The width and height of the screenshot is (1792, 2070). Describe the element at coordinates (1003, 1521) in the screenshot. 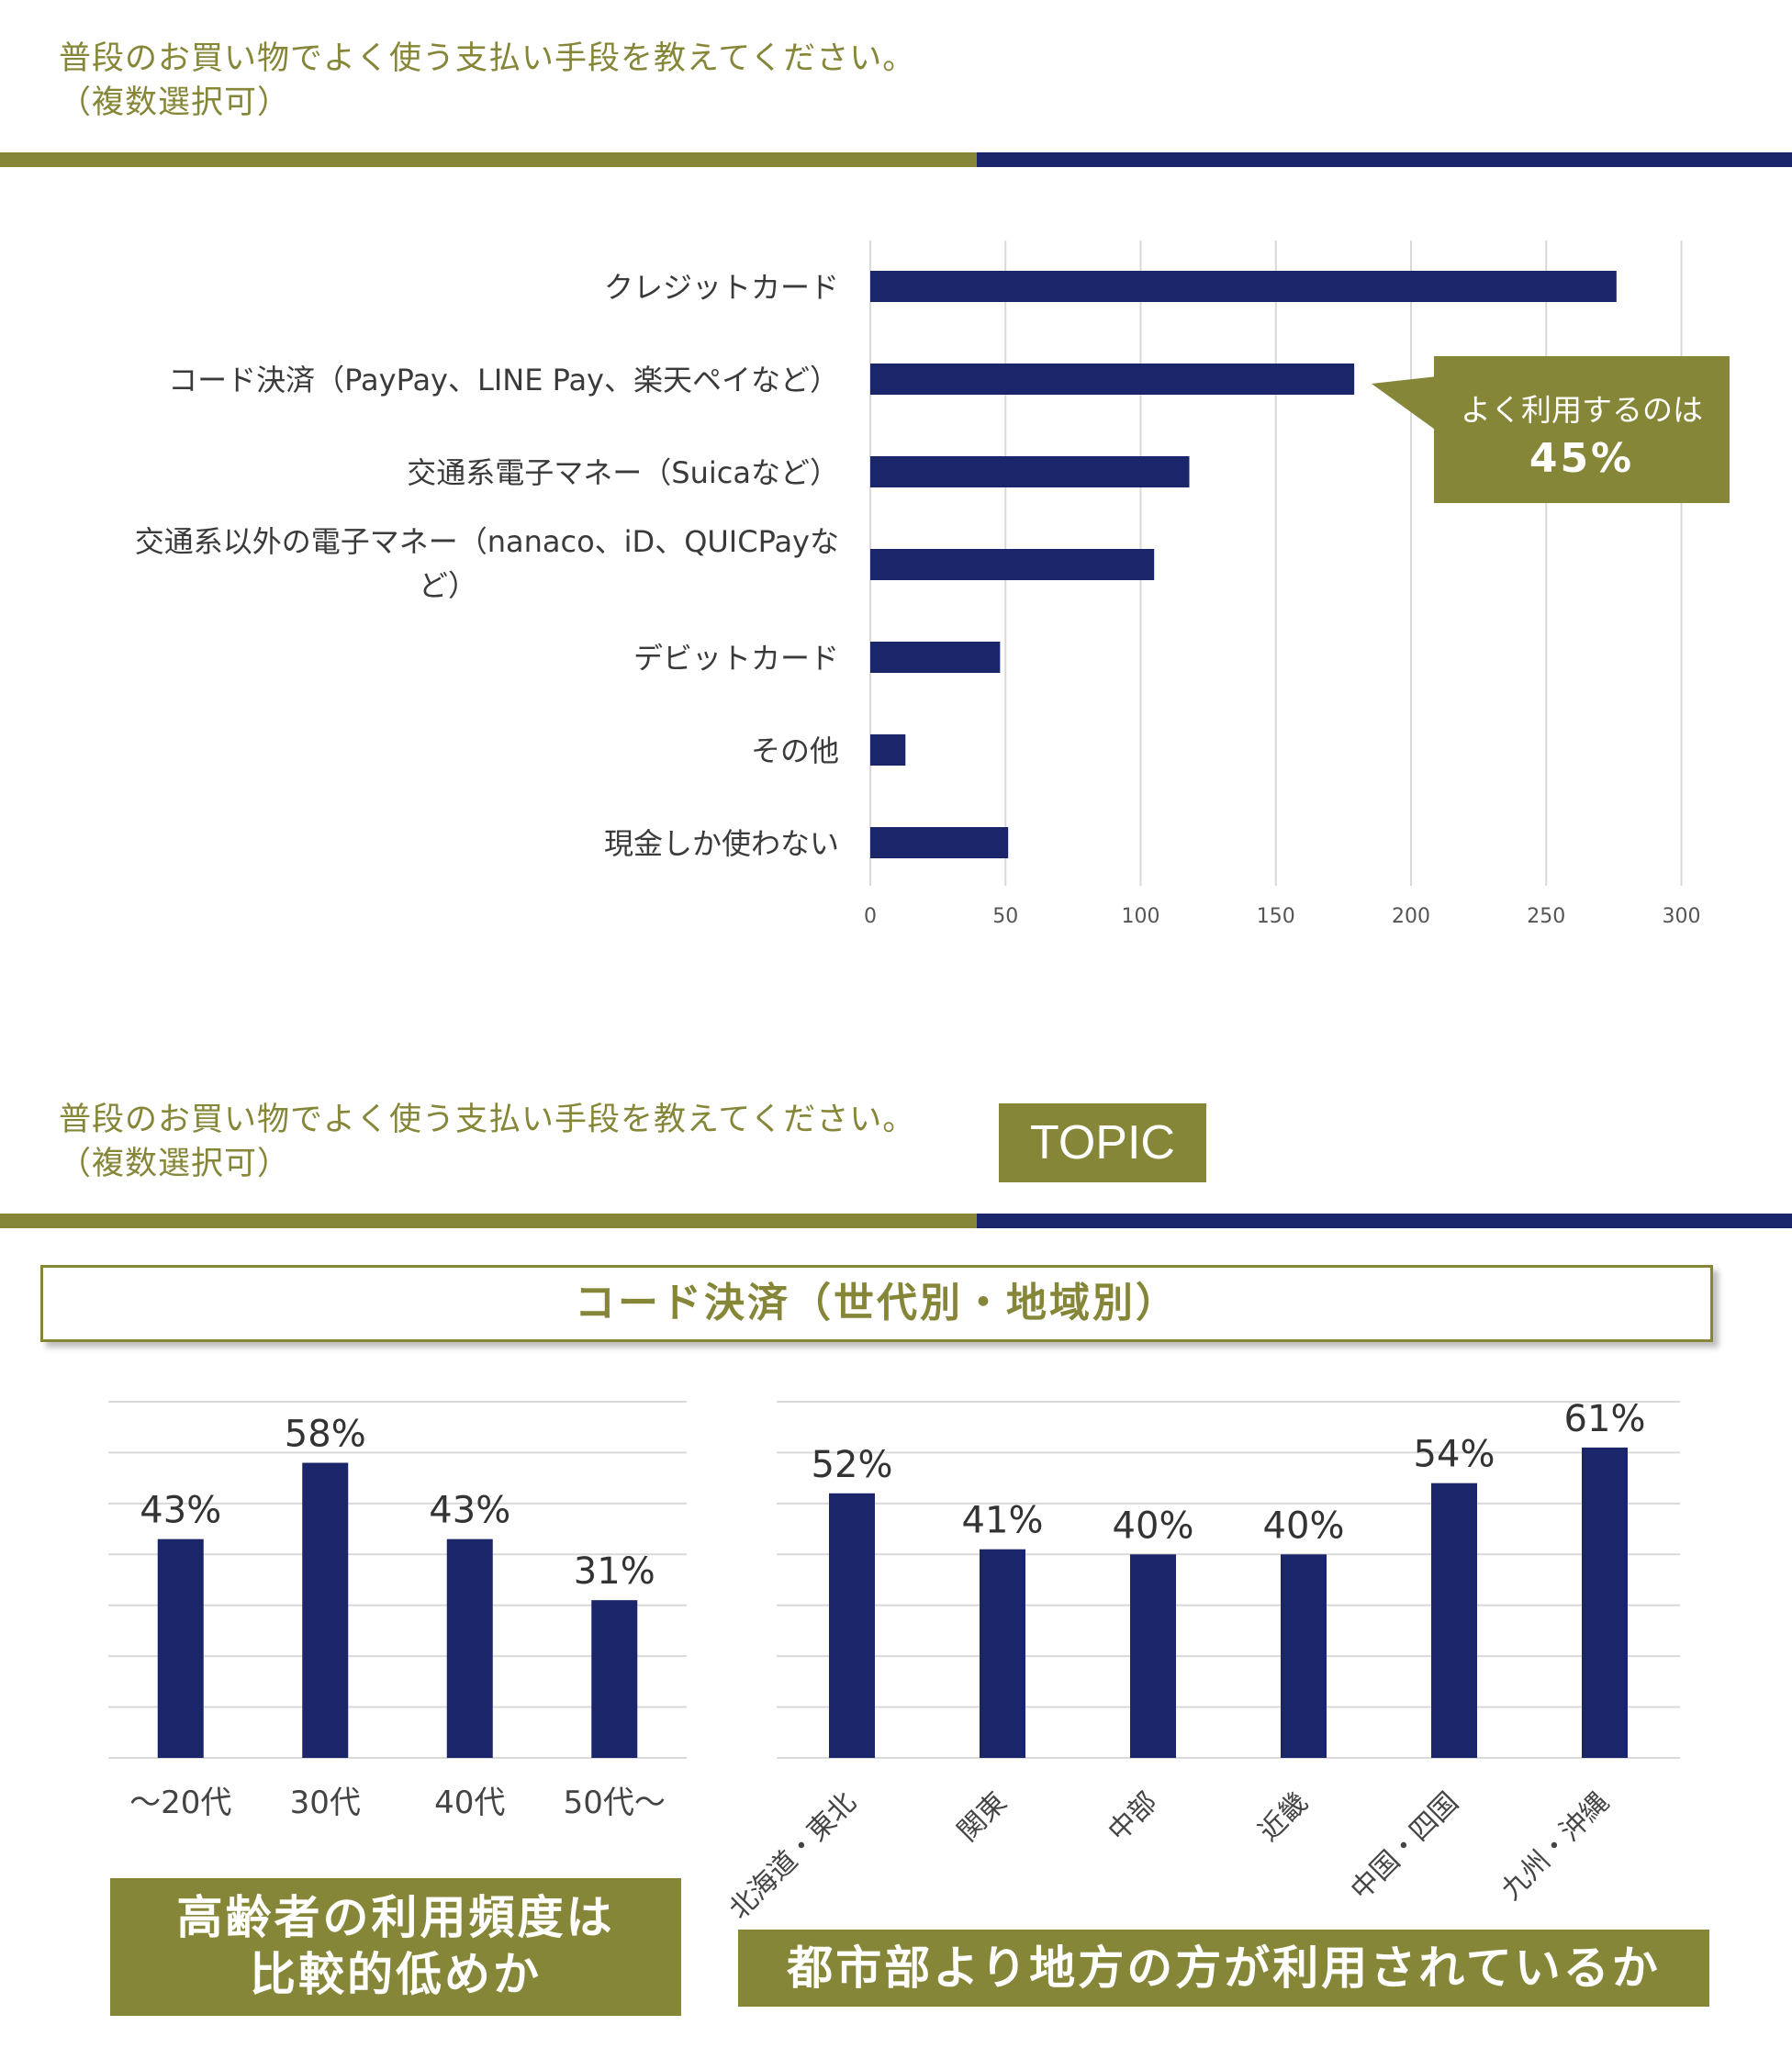

I see `data-label: 41%` at that location.